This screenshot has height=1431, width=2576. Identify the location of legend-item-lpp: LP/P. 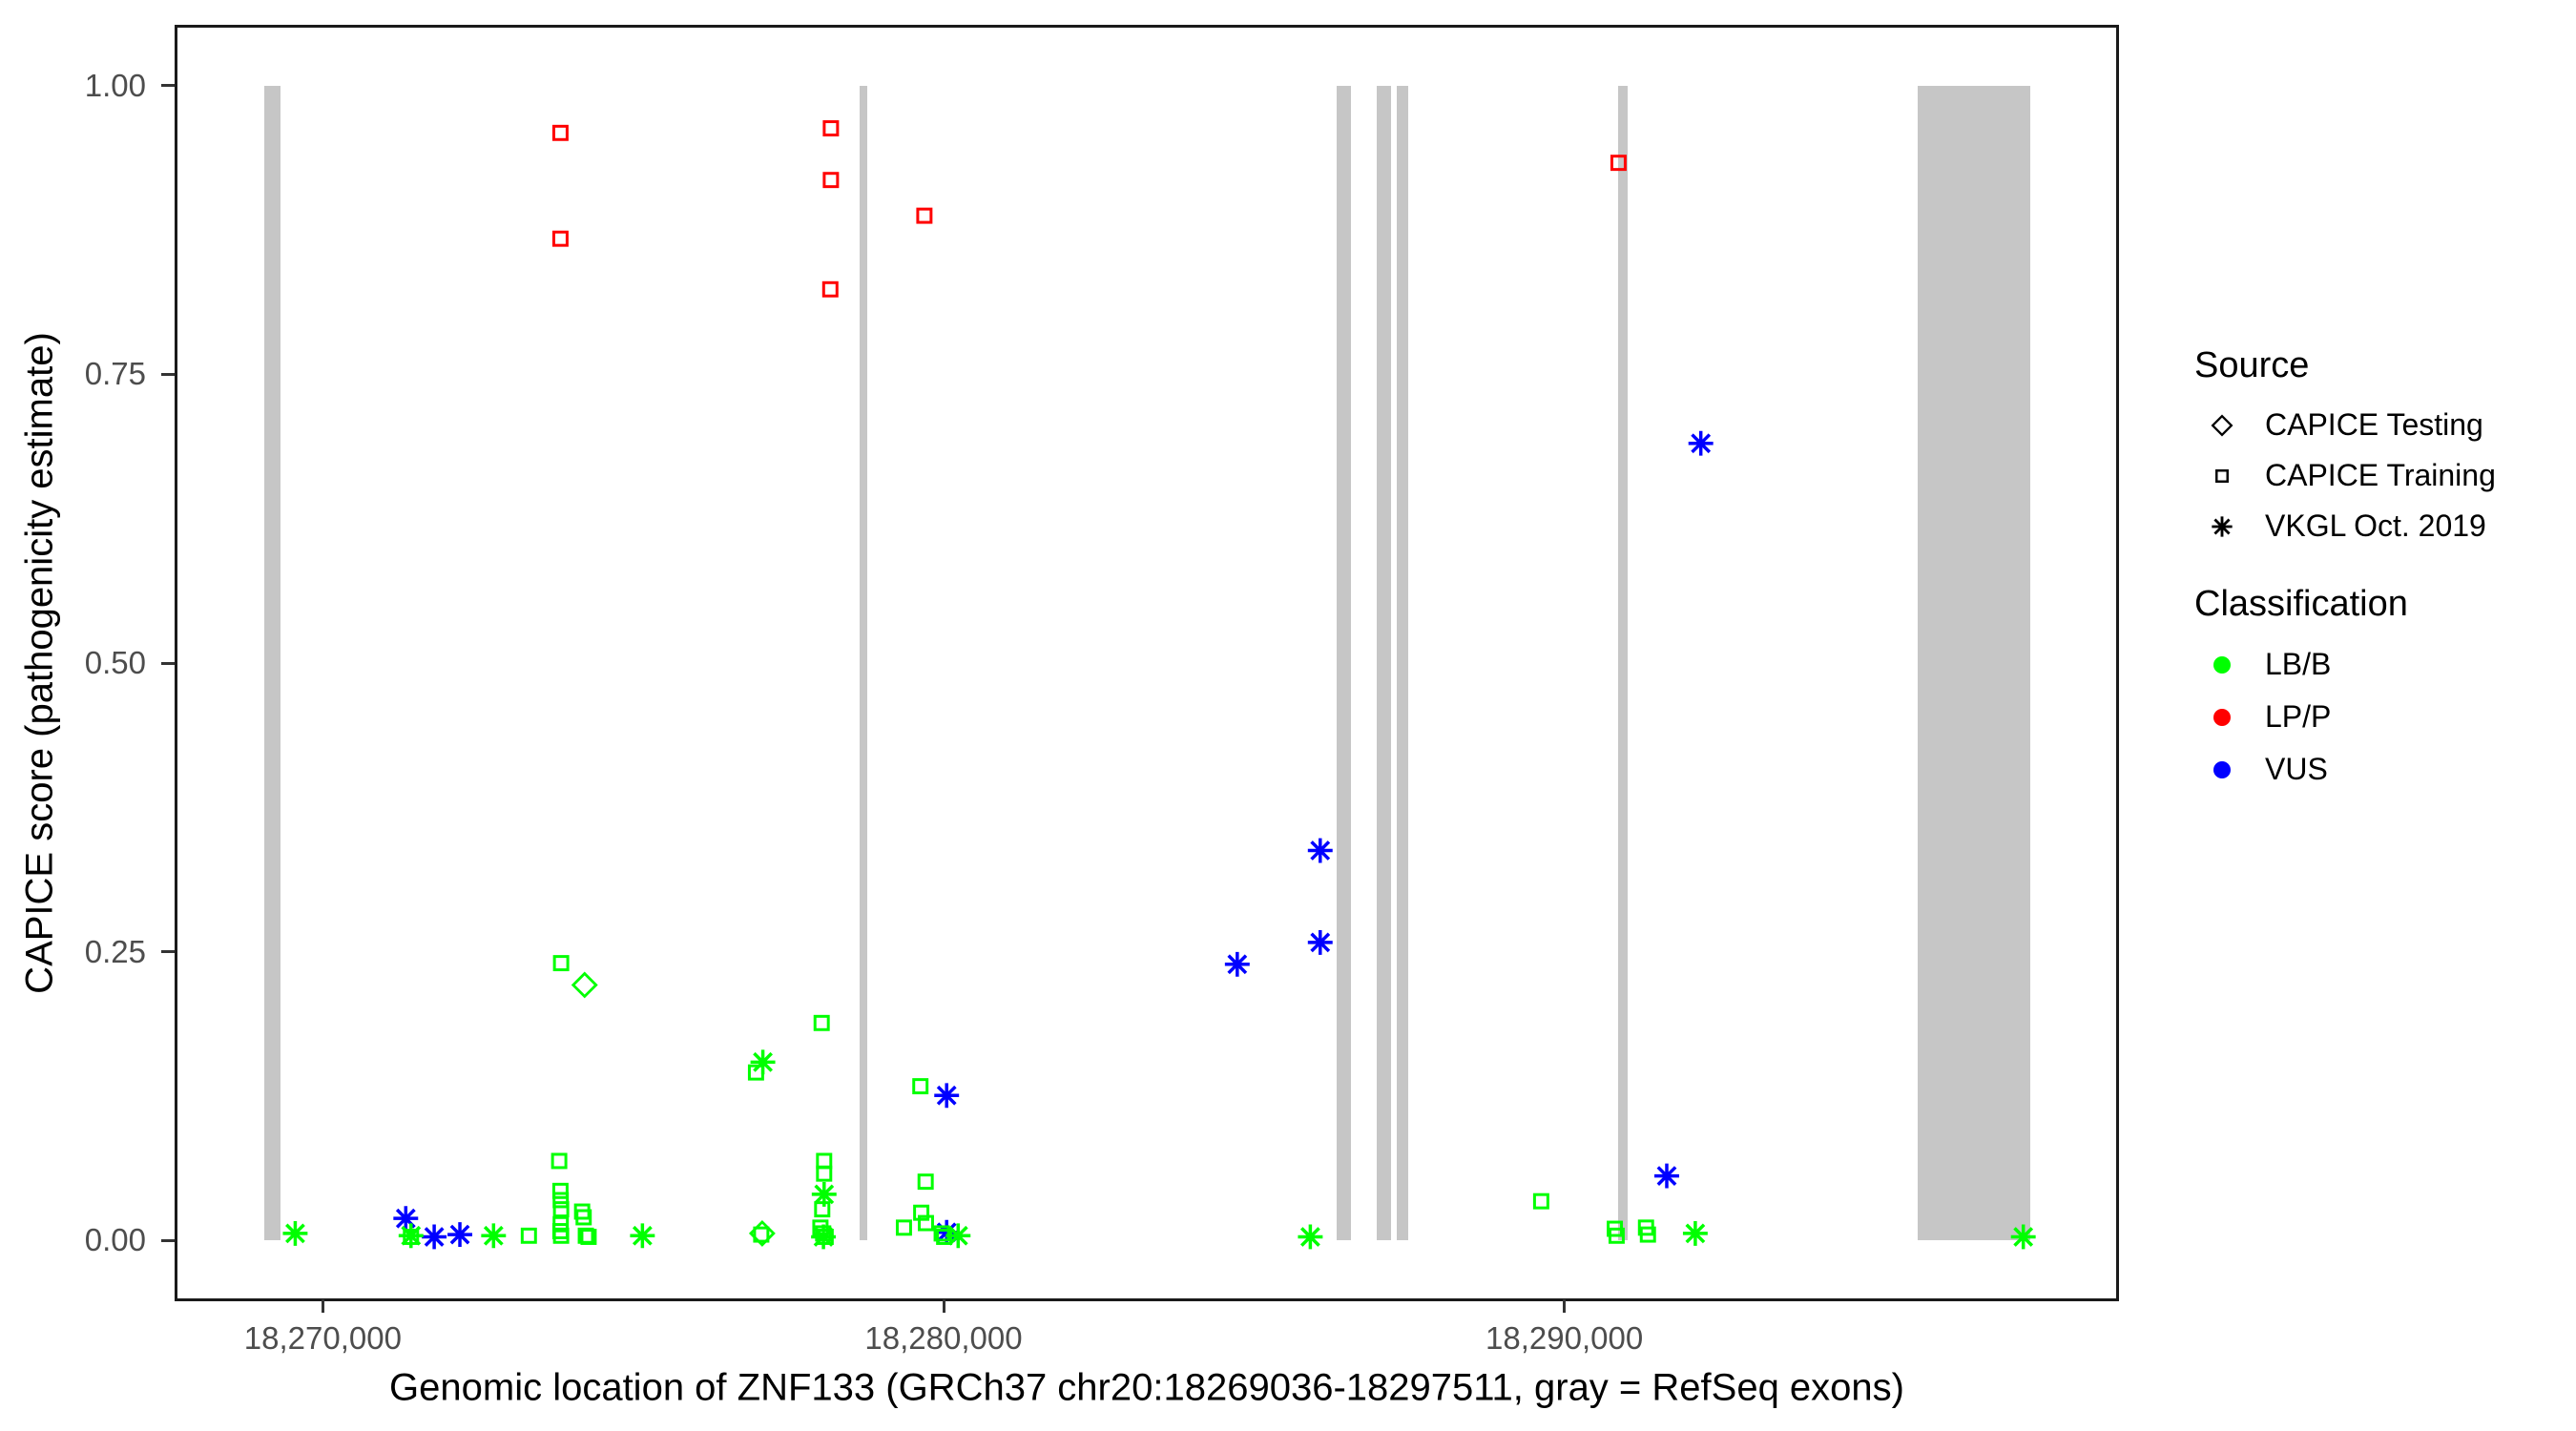
(2384, 717).